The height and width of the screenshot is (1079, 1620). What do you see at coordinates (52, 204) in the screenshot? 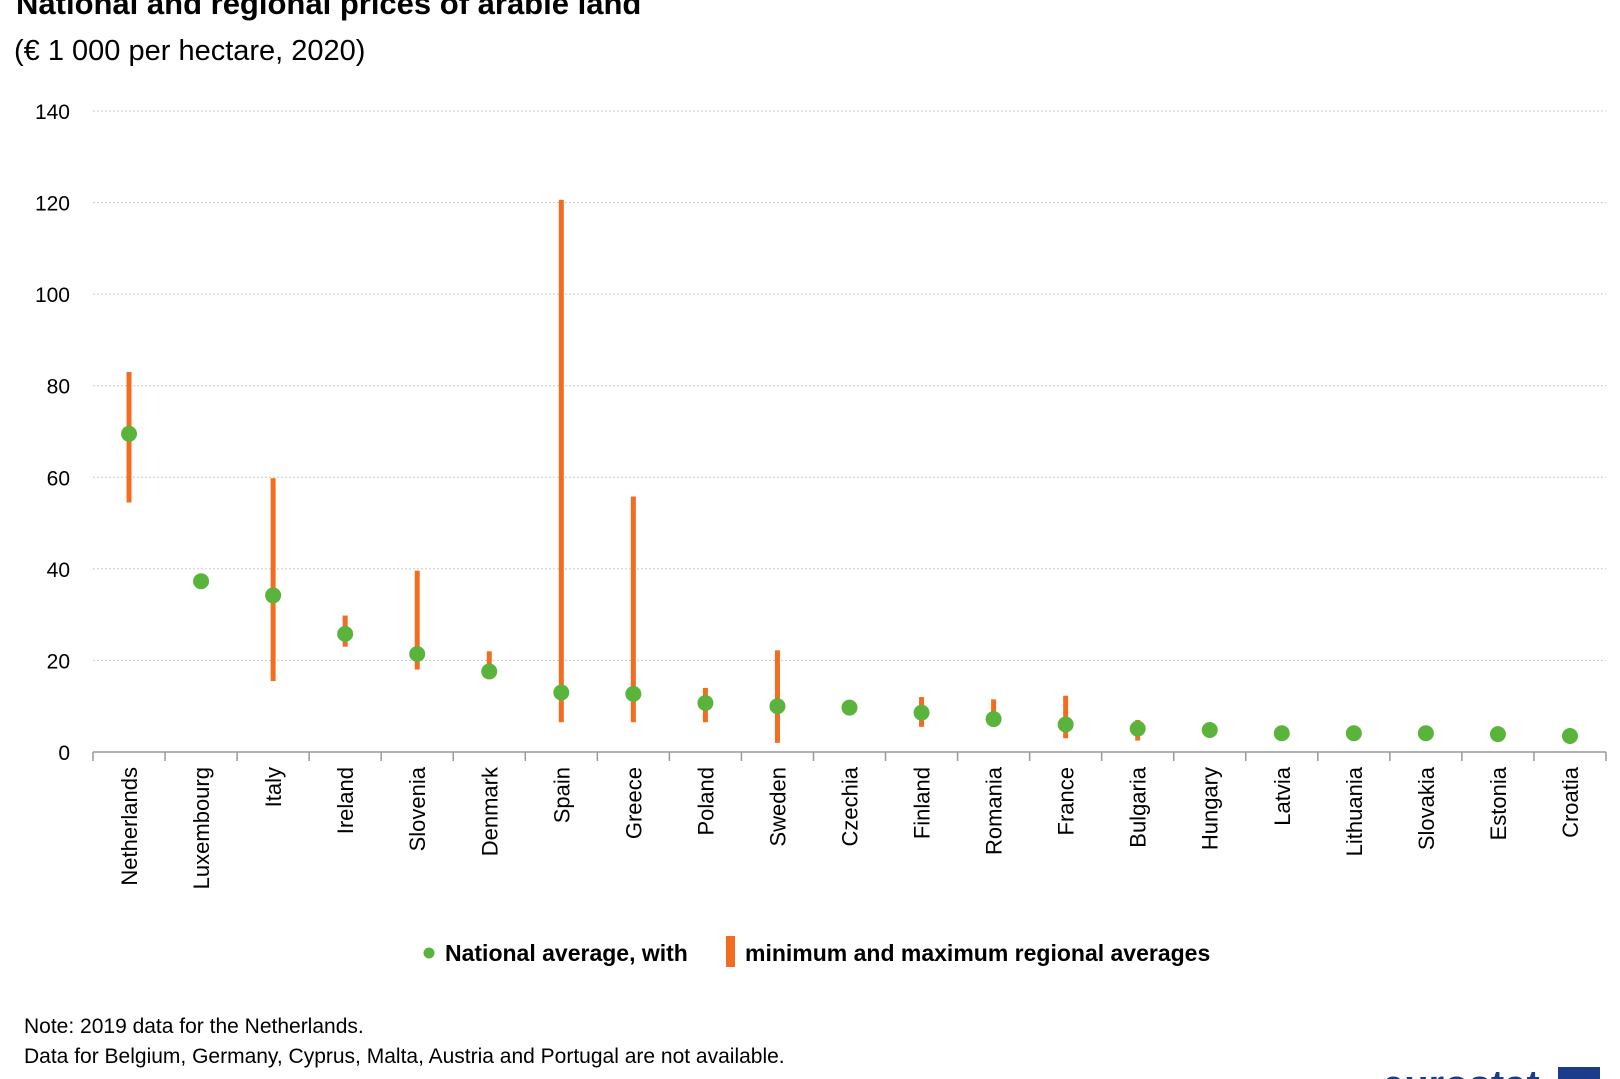
I see `y-tick-label: 120` at bounding box center [52, 204].